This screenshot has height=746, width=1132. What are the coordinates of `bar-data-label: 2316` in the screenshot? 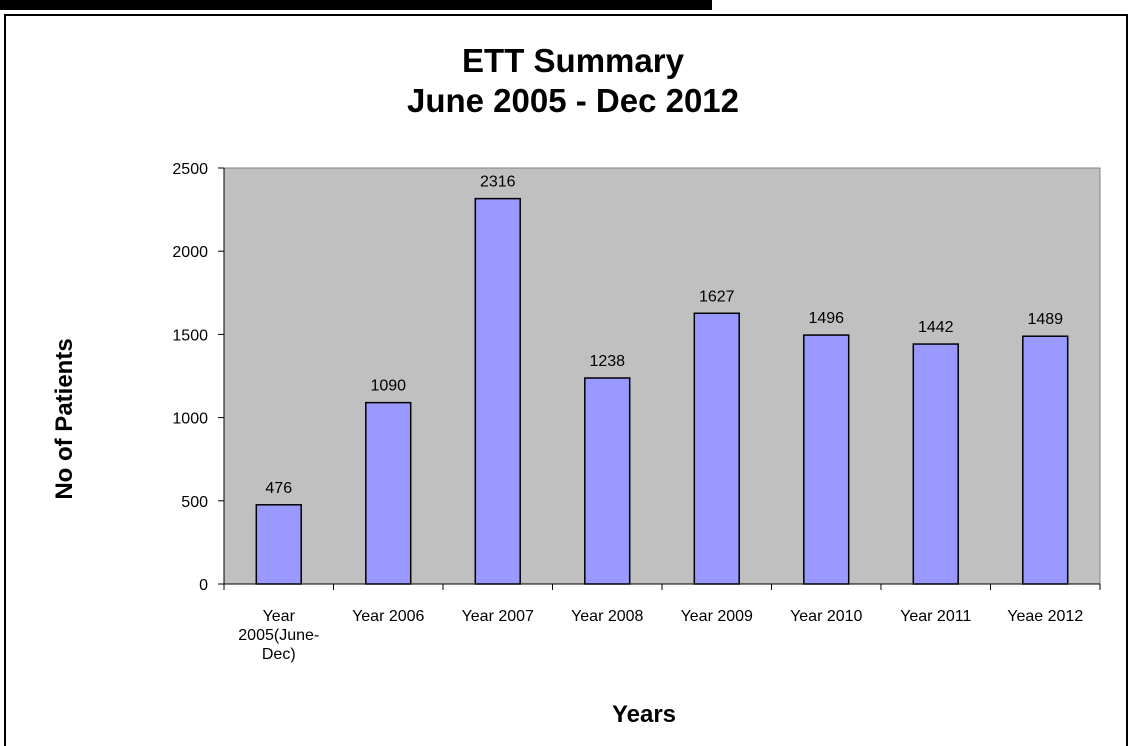 It's located at (498, 182).